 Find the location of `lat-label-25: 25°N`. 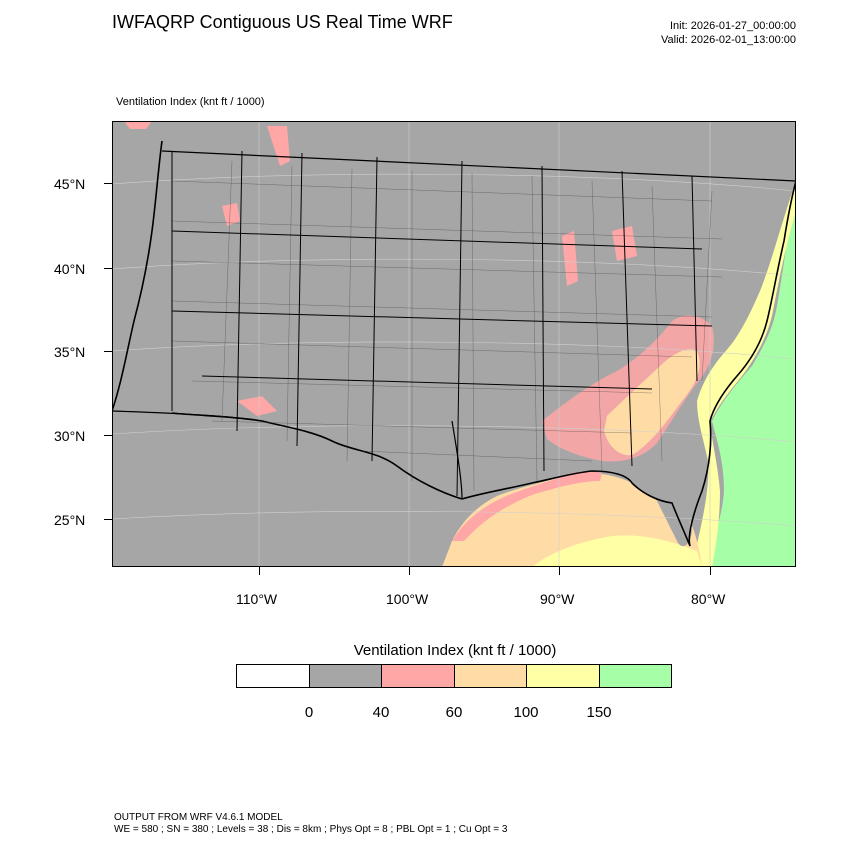

lat-label-25: 25°N is located at coordinates (70, 520).